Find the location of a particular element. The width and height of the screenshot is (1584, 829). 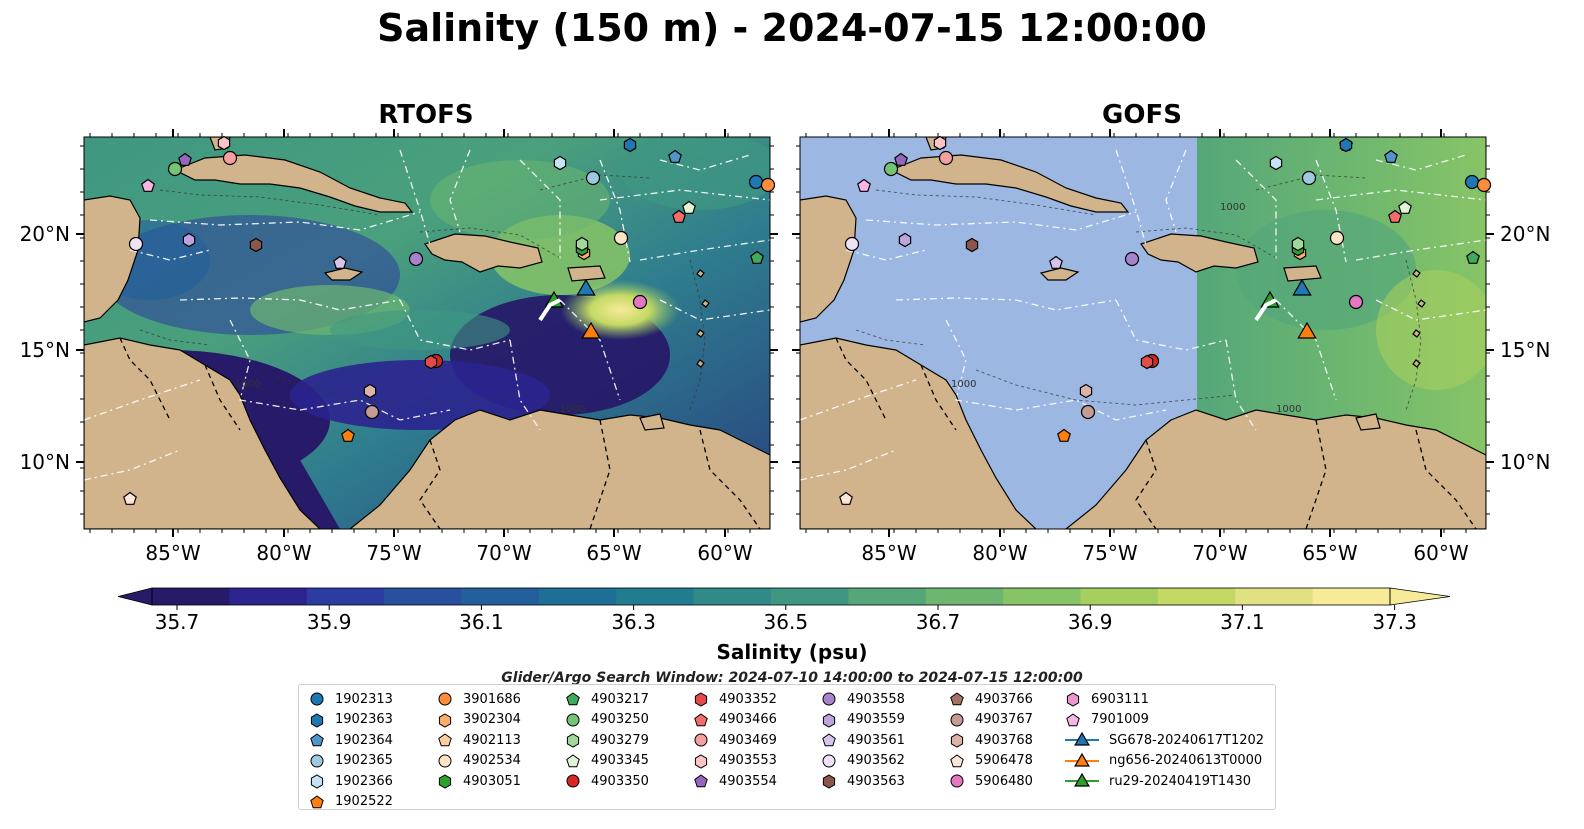

legend-label: 1902522 is located at coordinates (364, 801).